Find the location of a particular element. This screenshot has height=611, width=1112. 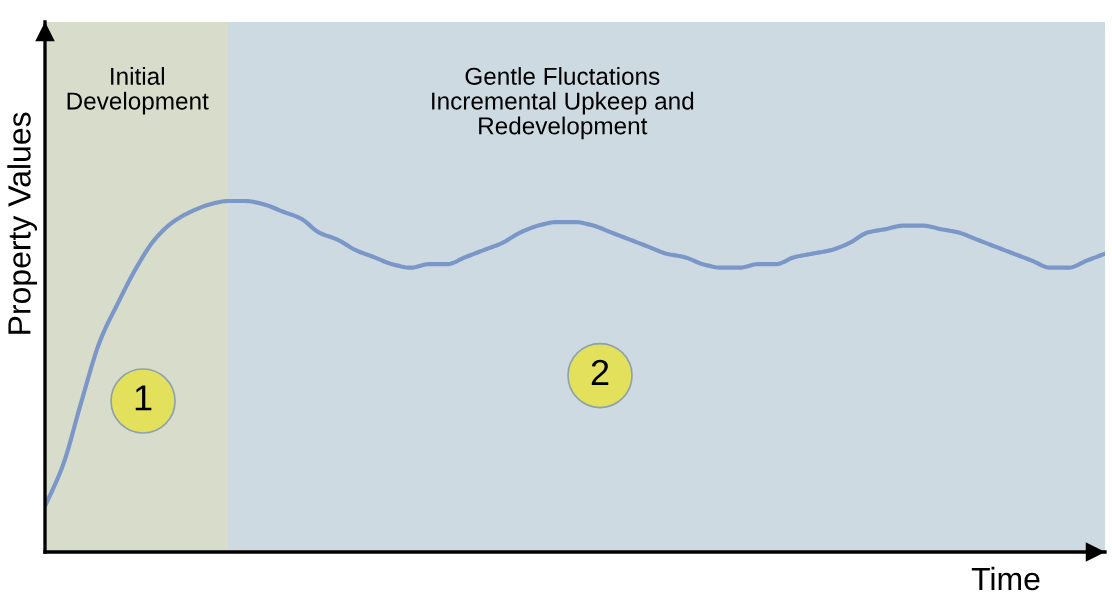

x-axis-title: Time is located at coordinates (1005, 578).